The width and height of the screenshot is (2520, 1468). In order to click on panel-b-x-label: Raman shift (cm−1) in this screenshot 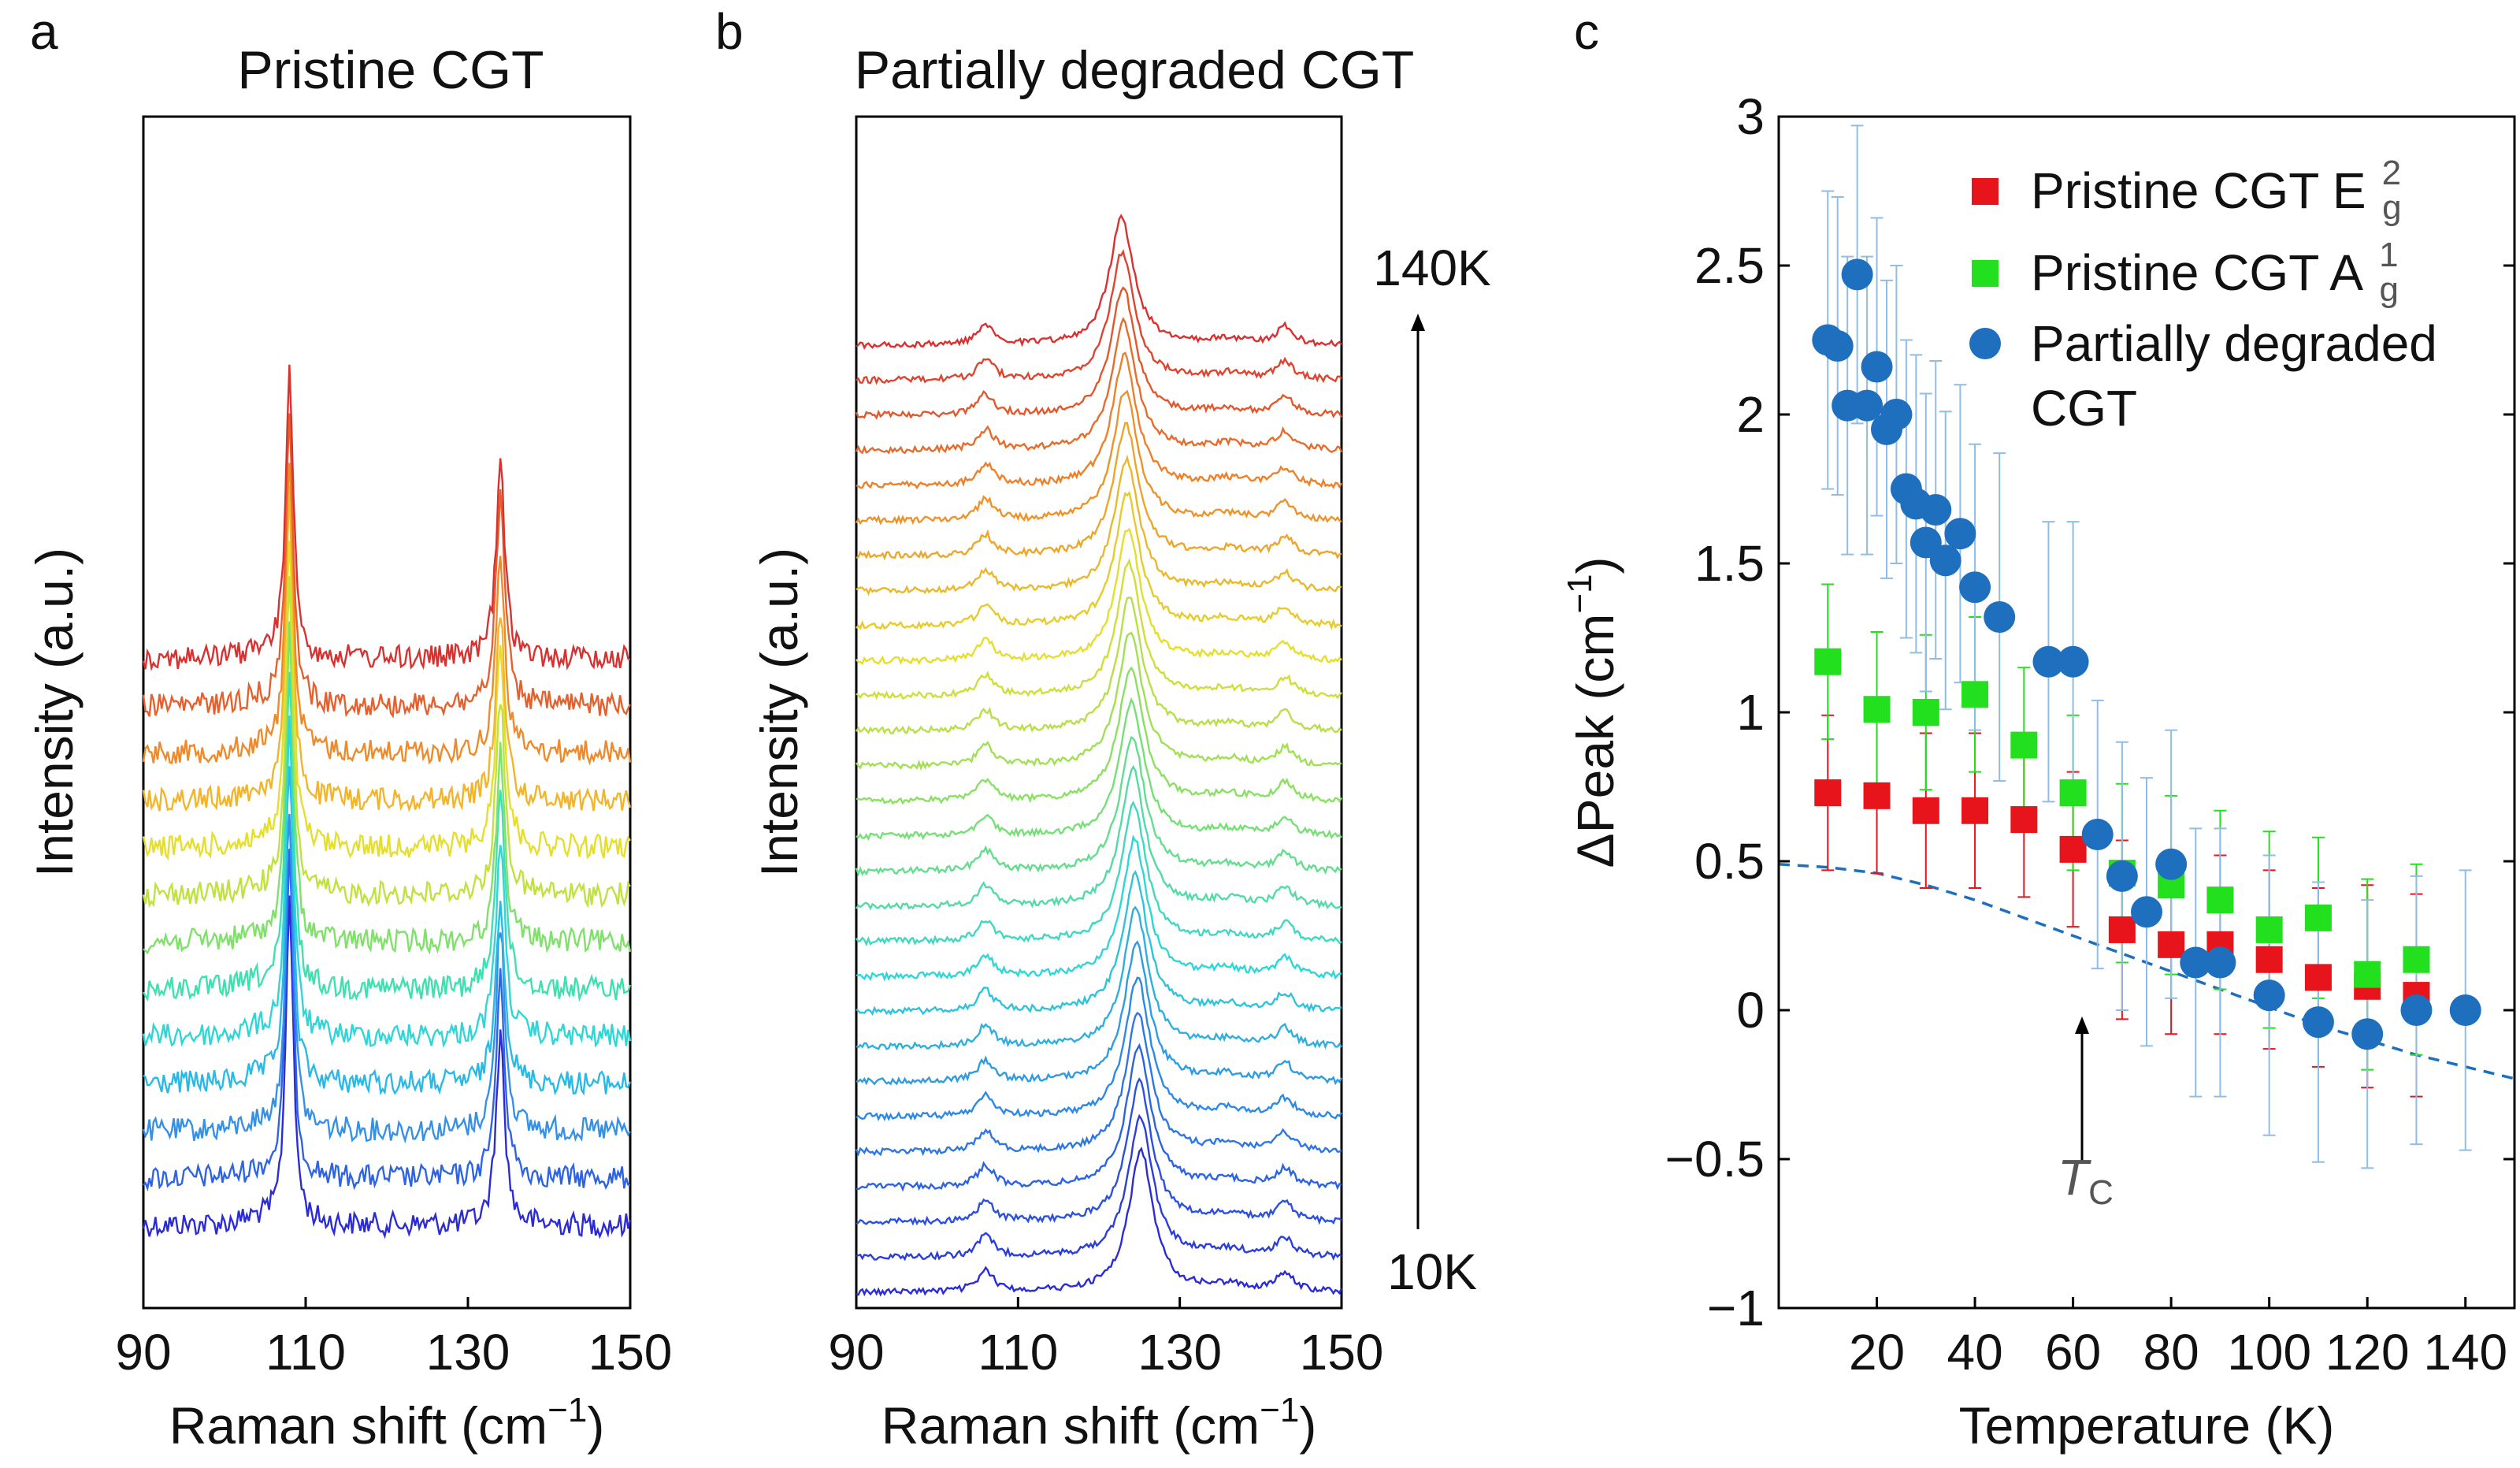, I will do `click(1099, 1423)`.